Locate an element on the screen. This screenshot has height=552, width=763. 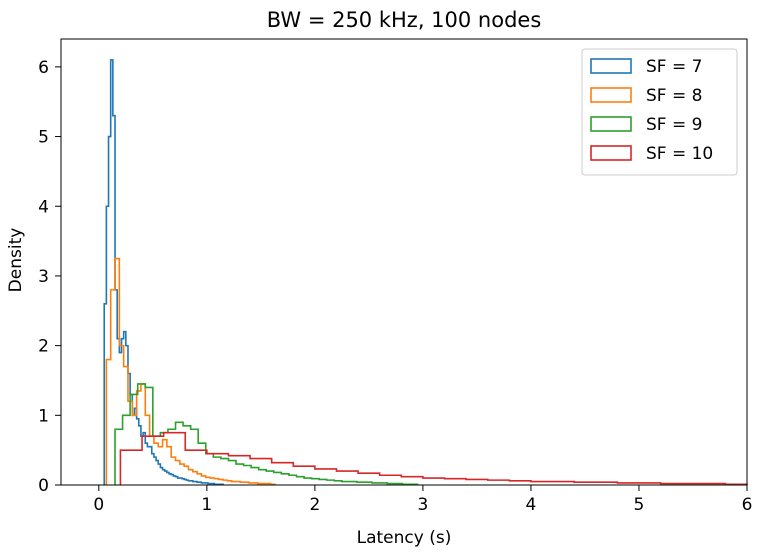
x-tick-label: 5 is located at coordinates (639, 505).